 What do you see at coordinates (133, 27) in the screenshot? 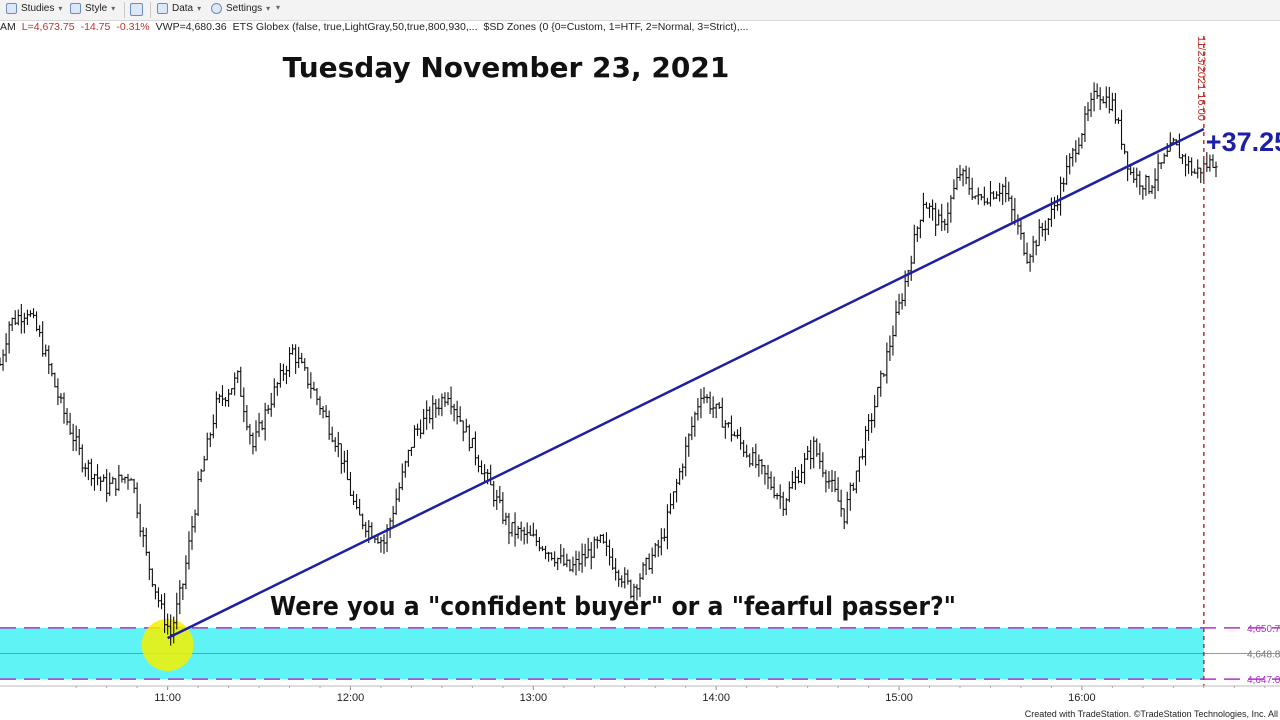
I see `percent-change: -0.31%` at bounding box center [133, 27].